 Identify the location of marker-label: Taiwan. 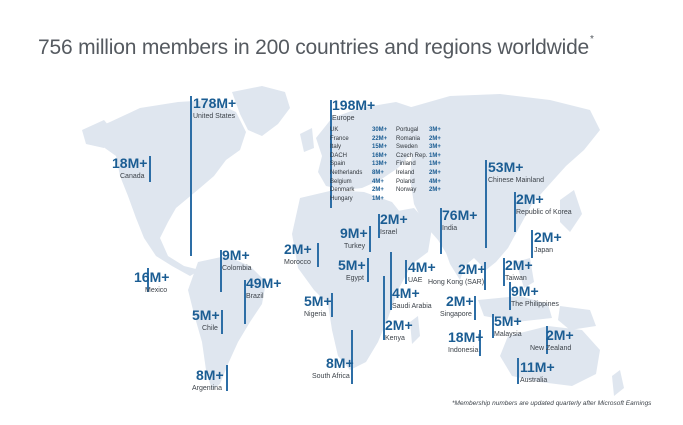
(516, 278).